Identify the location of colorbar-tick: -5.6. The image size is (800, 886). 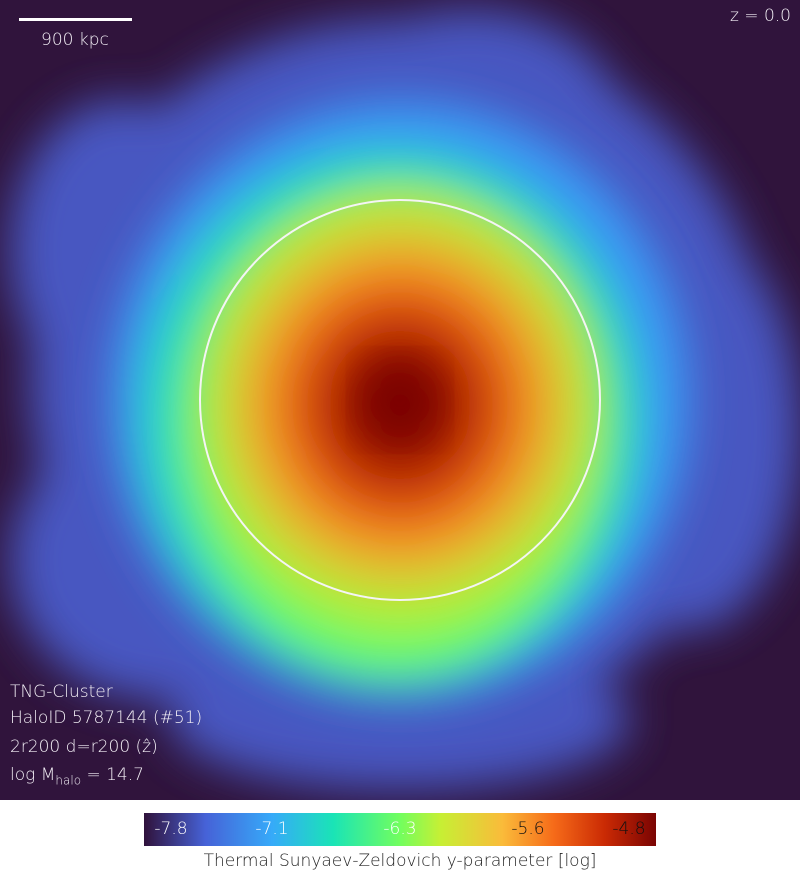
(528, 829).